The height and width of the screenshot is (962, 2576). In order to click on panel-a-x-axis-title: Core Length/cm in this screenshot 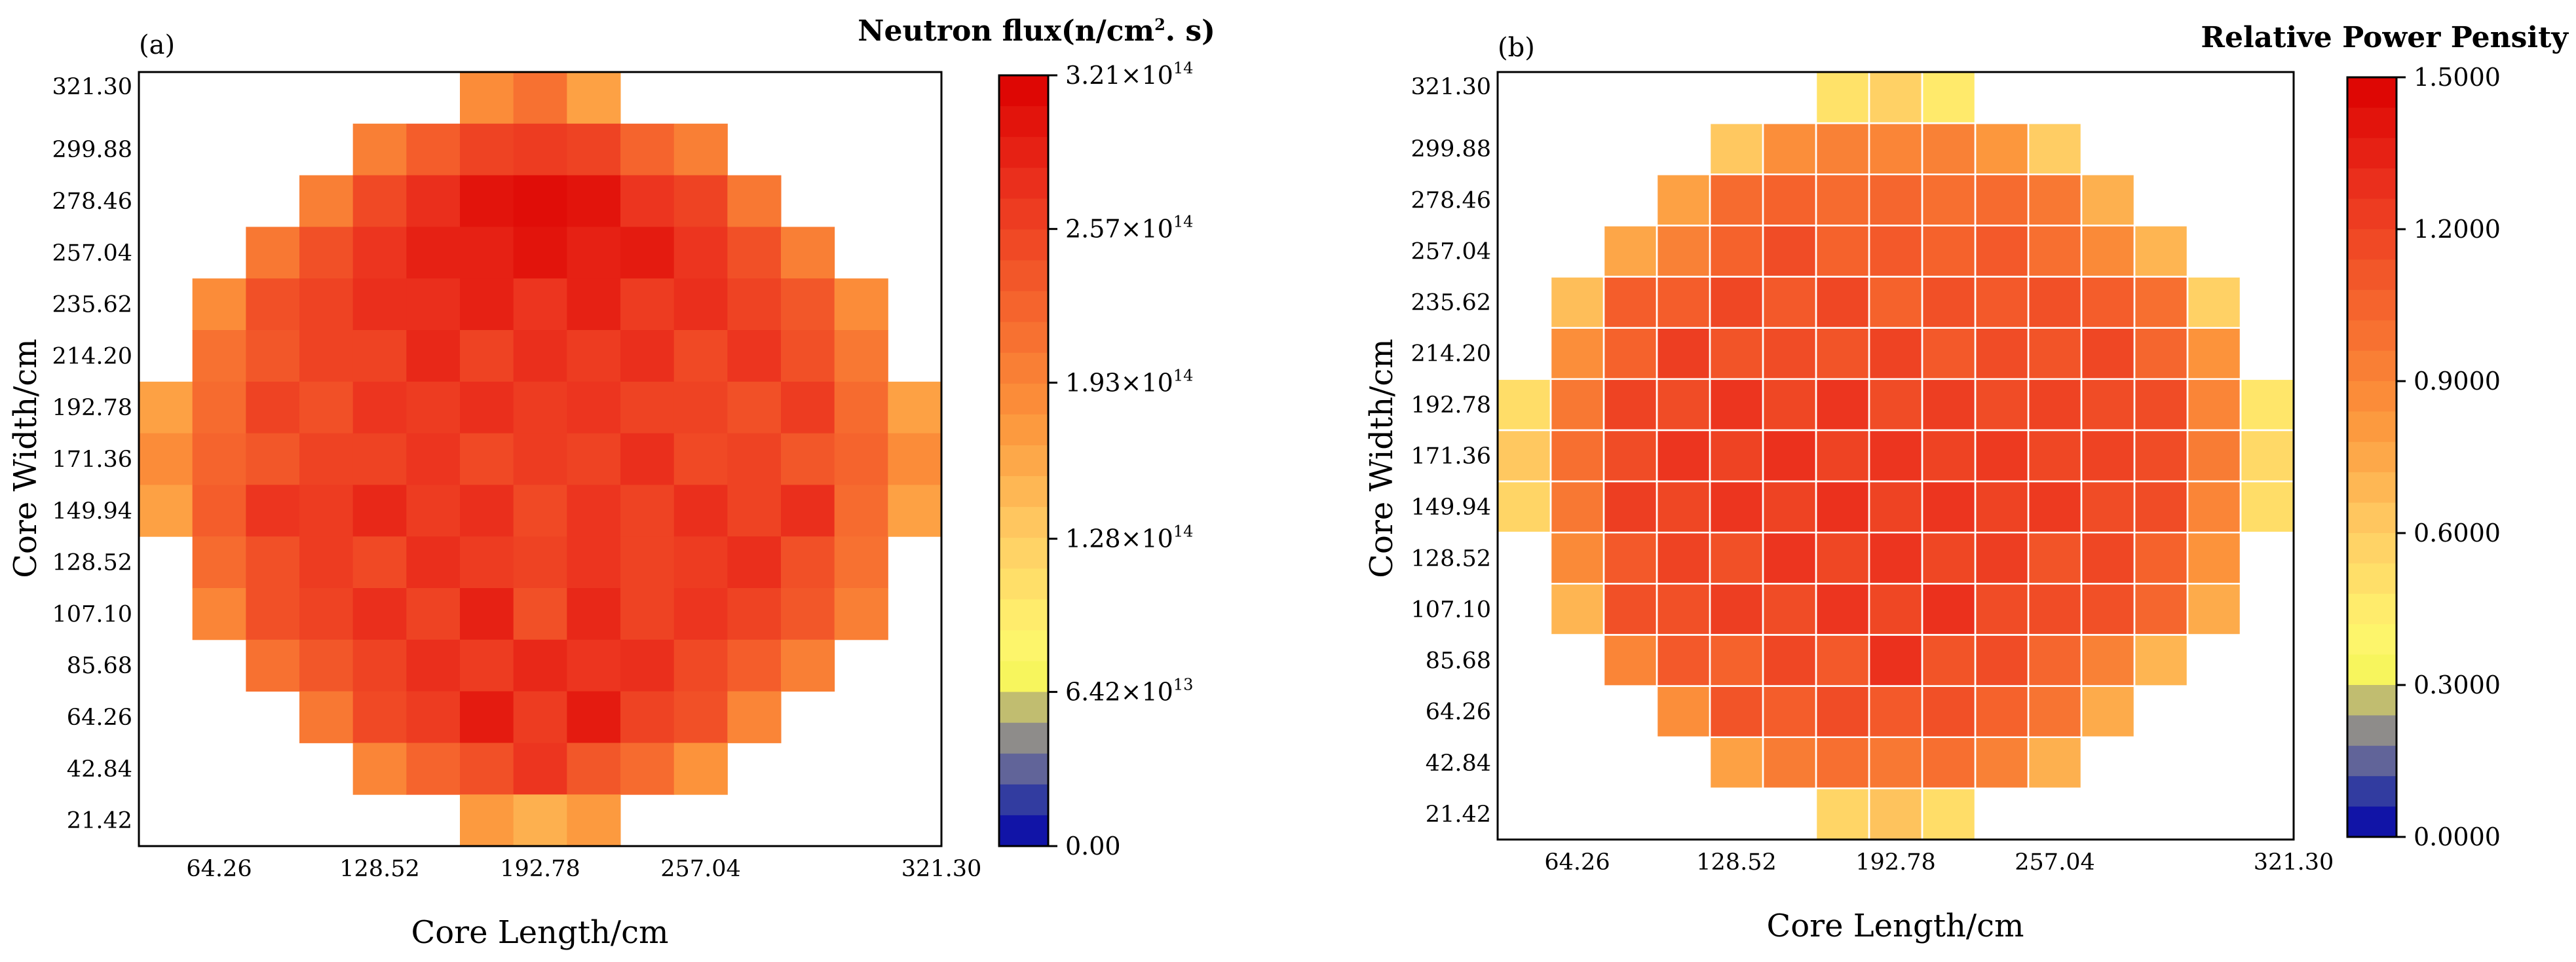, I will do `click(540, 932)`.